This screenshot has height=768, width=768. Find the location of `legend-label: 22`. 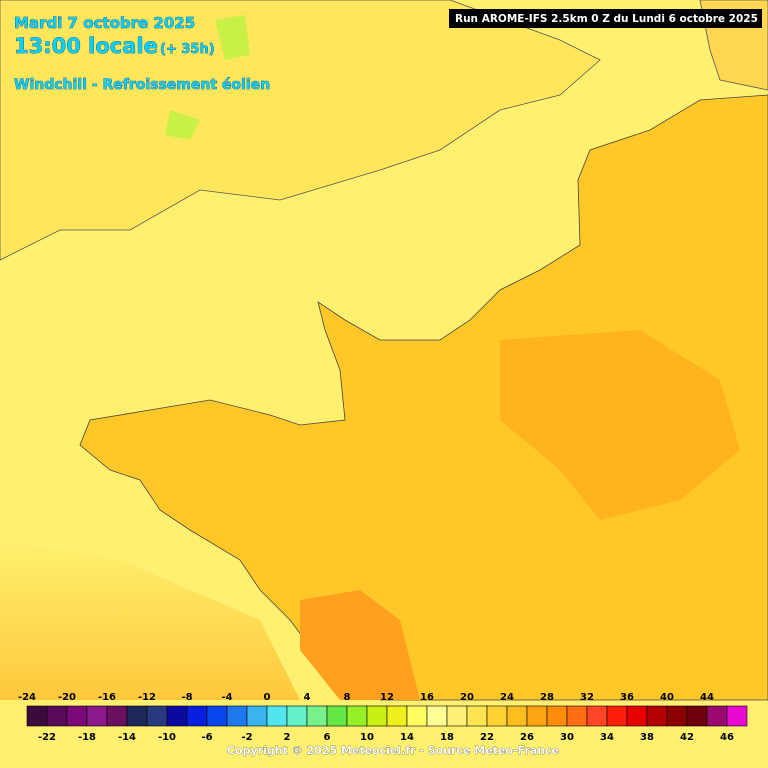

legend-label: 22 is located at coordinates (487, 737).